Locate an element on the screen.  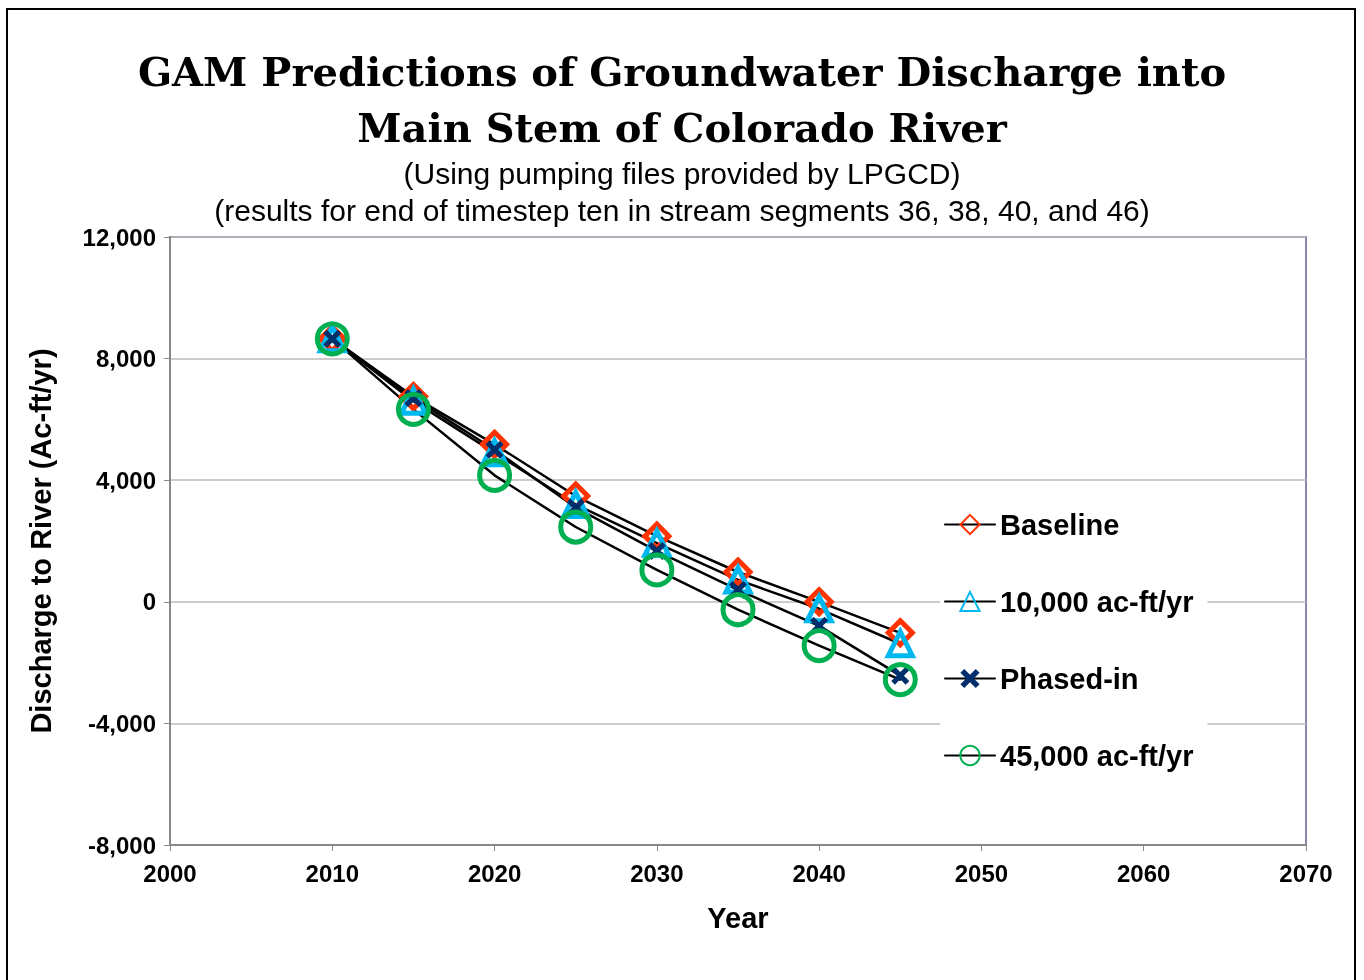
legend-label: 10,000 ac-ft/yr is located at coordinates (1097, 601).